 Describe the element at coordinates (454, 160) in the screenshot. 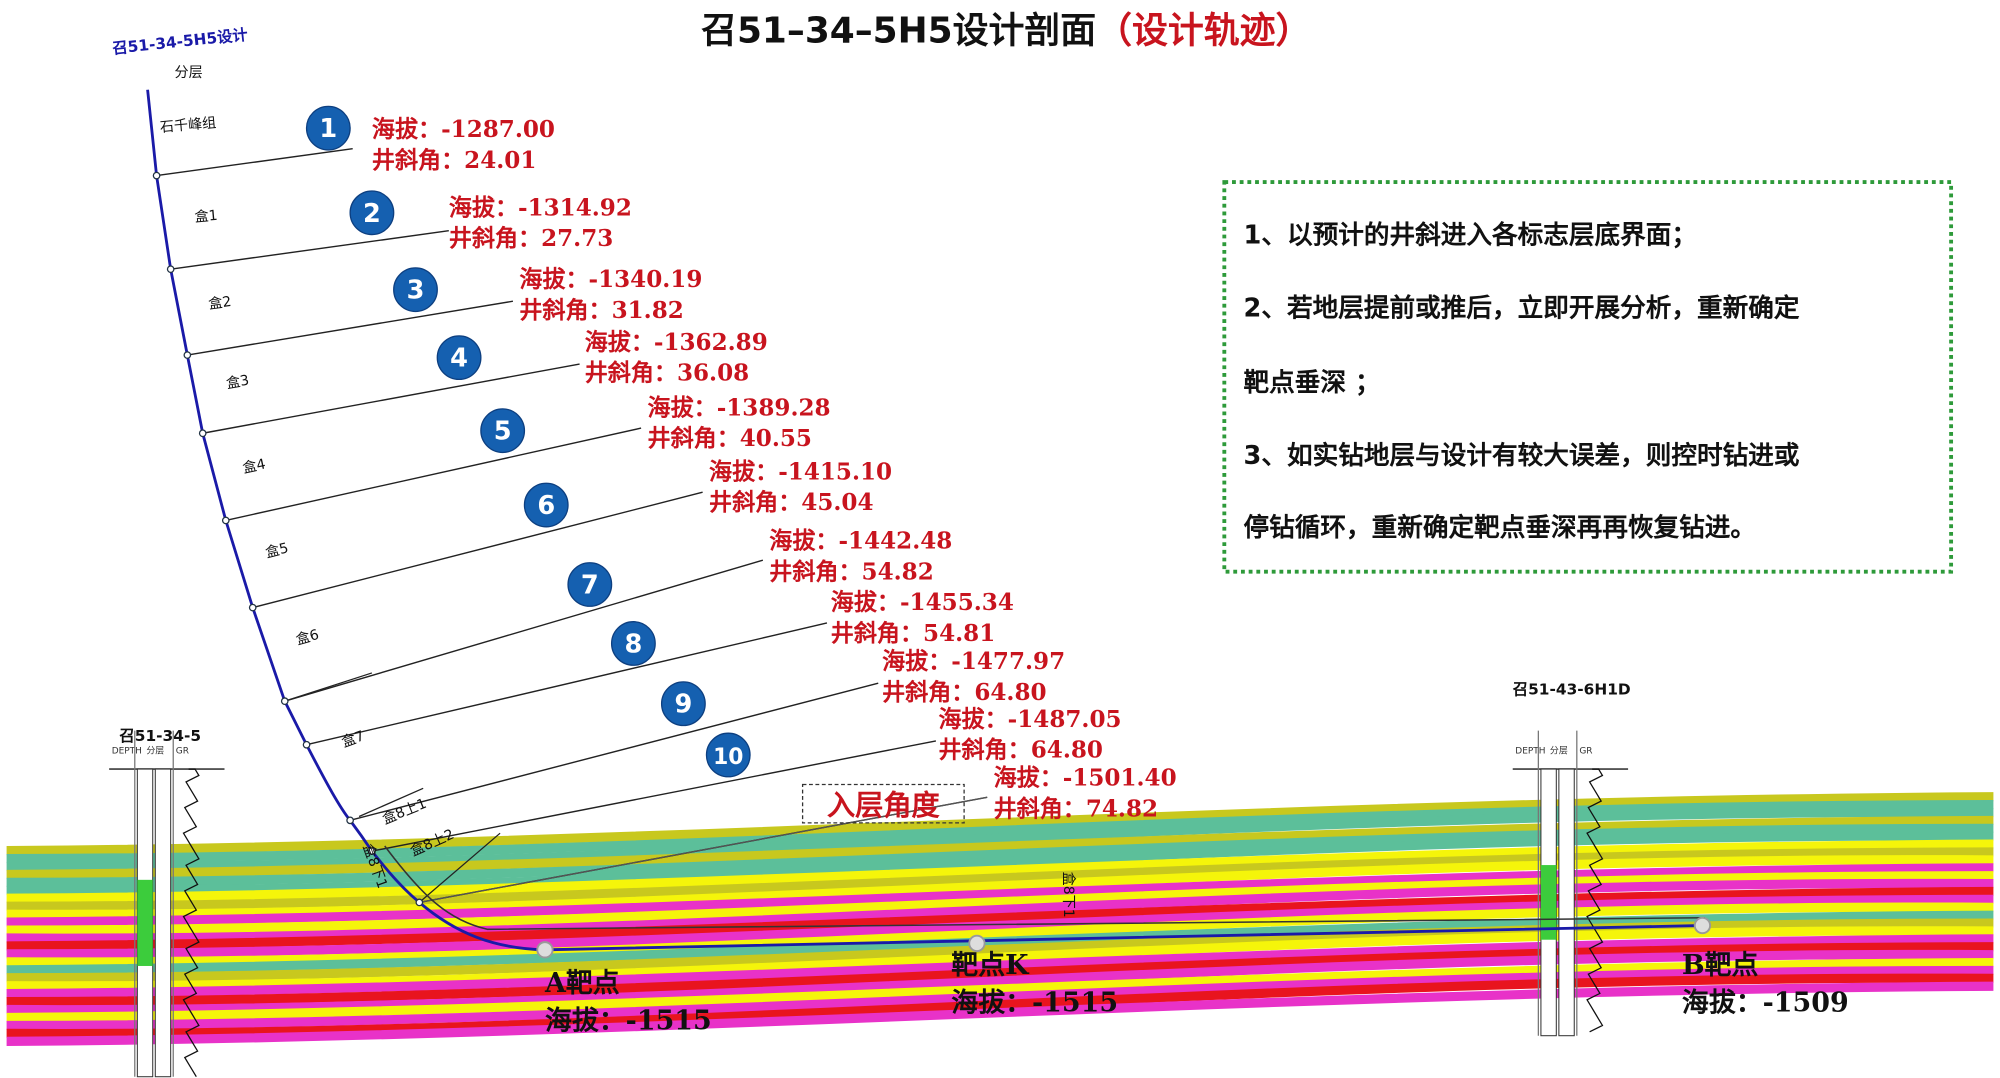

I see `inclination-label: 井斜角：24.01` at that location.